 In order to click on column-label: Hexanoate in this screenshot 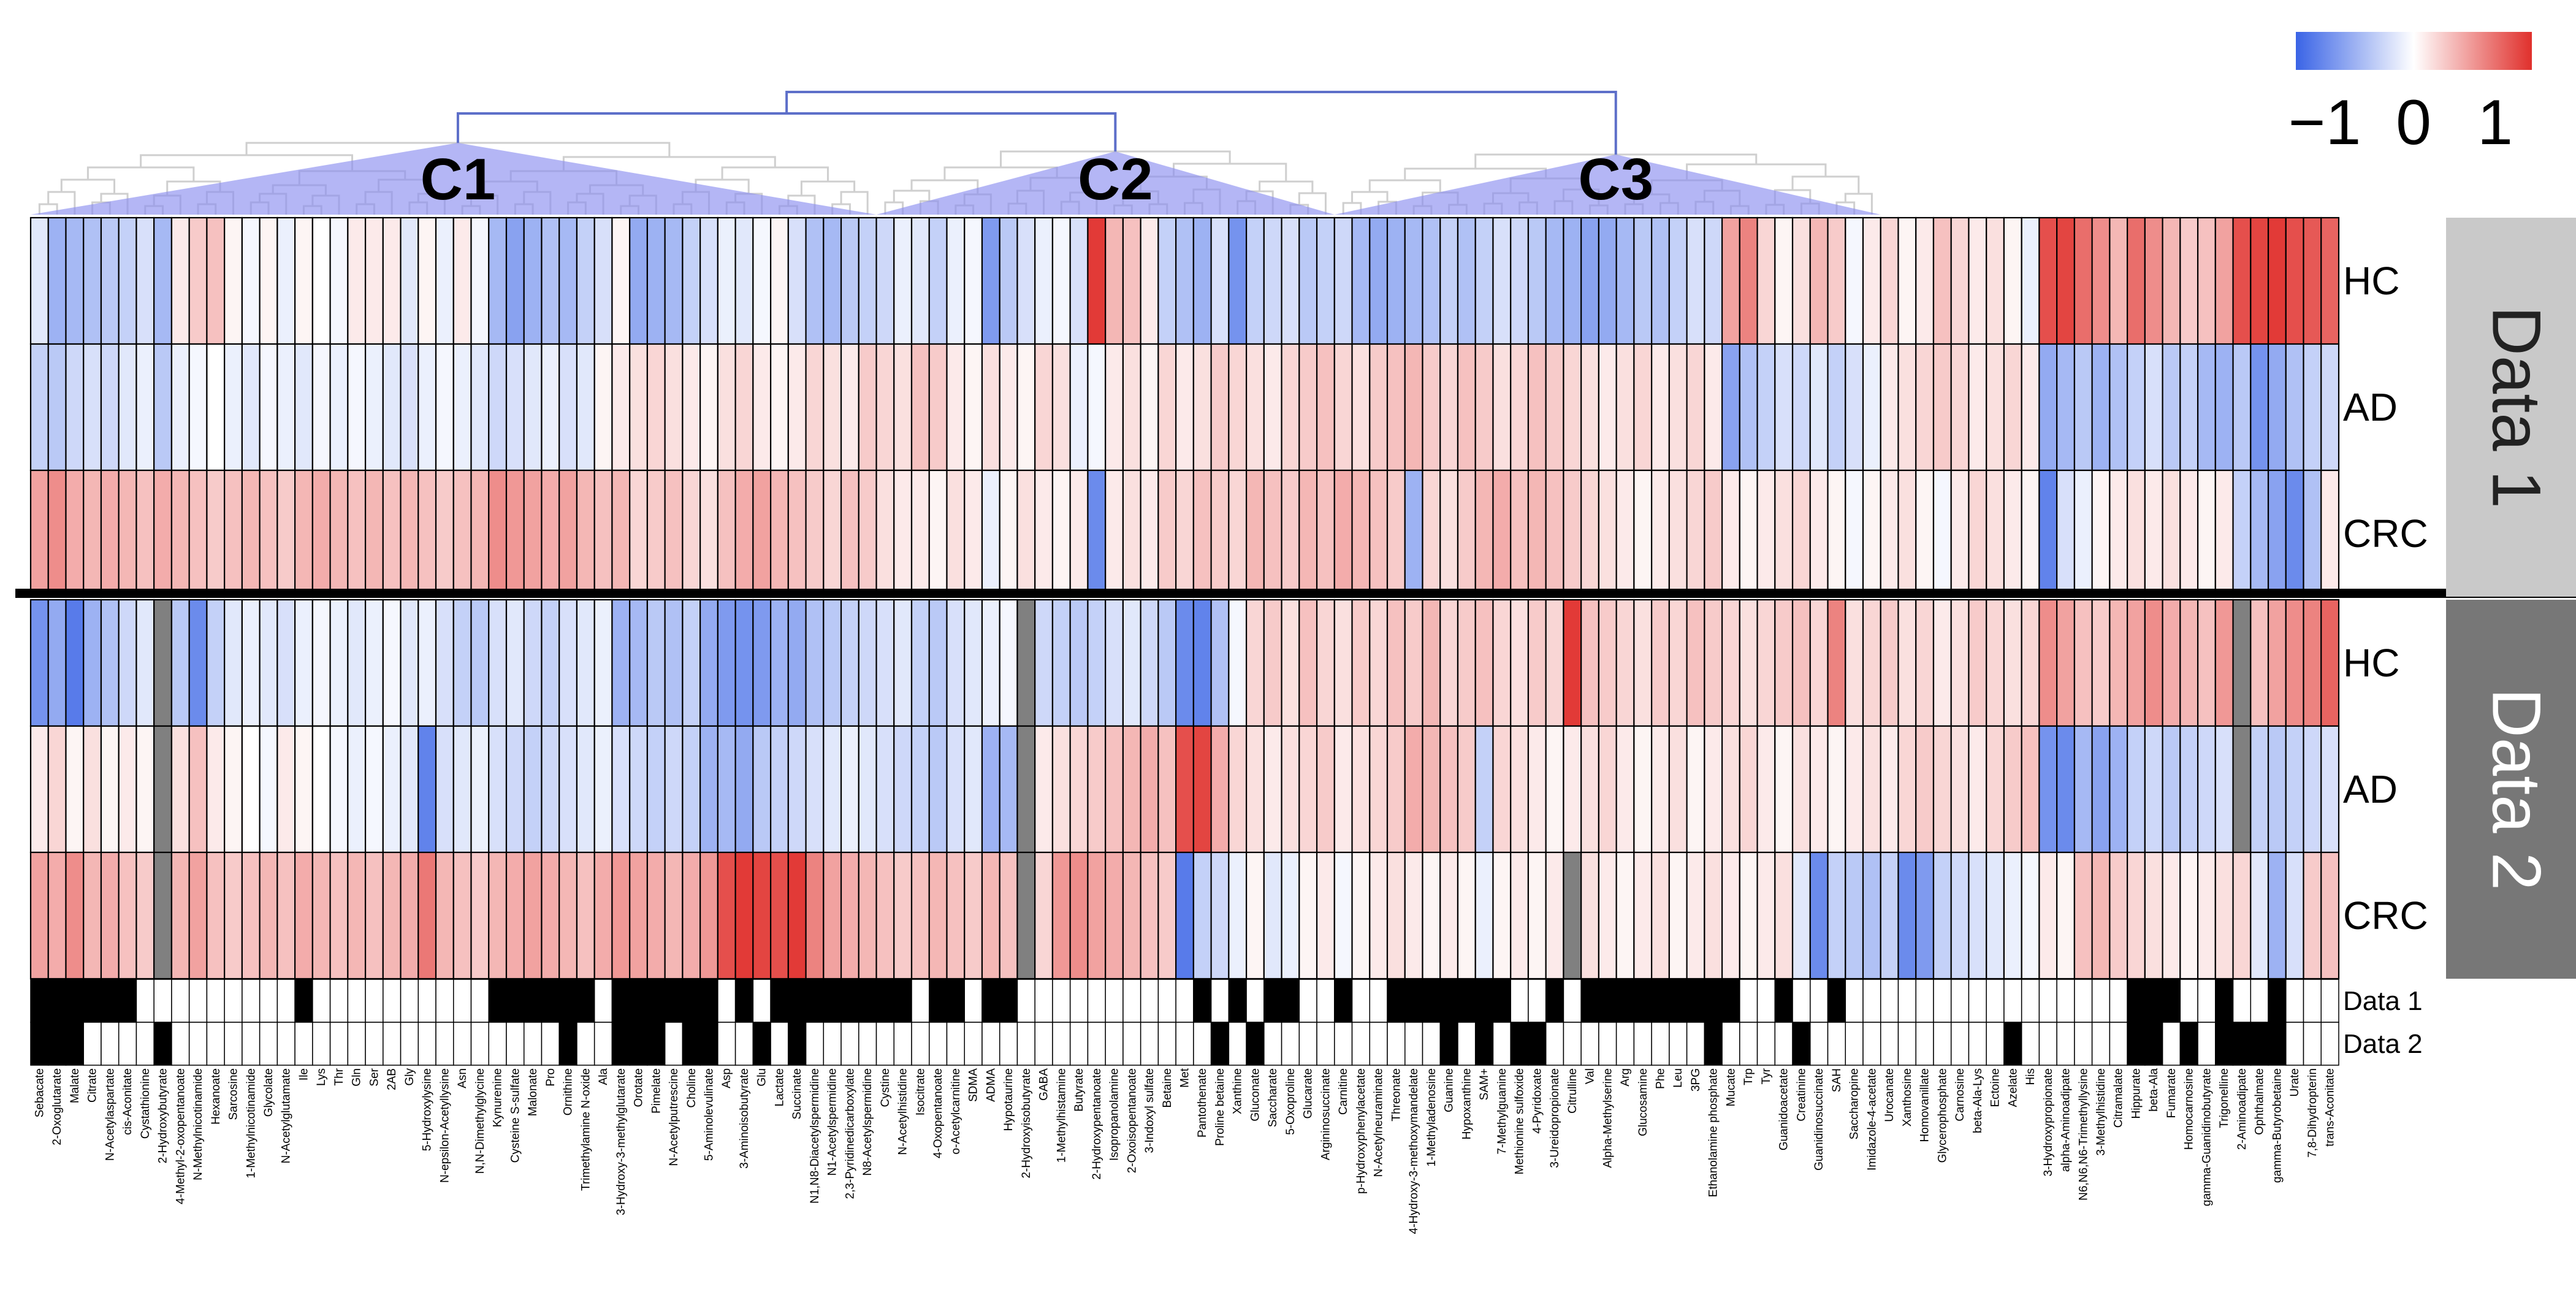, I will do `click(216, 1096)`.